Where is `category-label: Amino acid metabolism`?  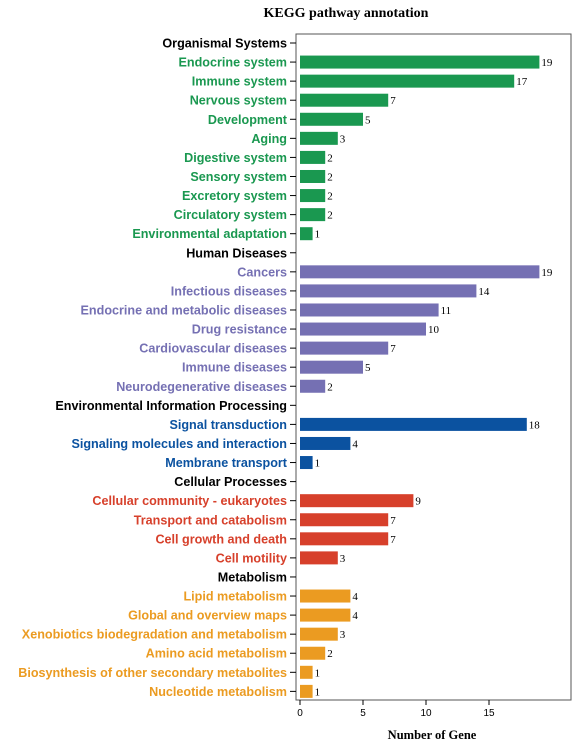
category-label: Amino acid metabolism is located at coordinates (216, 654).